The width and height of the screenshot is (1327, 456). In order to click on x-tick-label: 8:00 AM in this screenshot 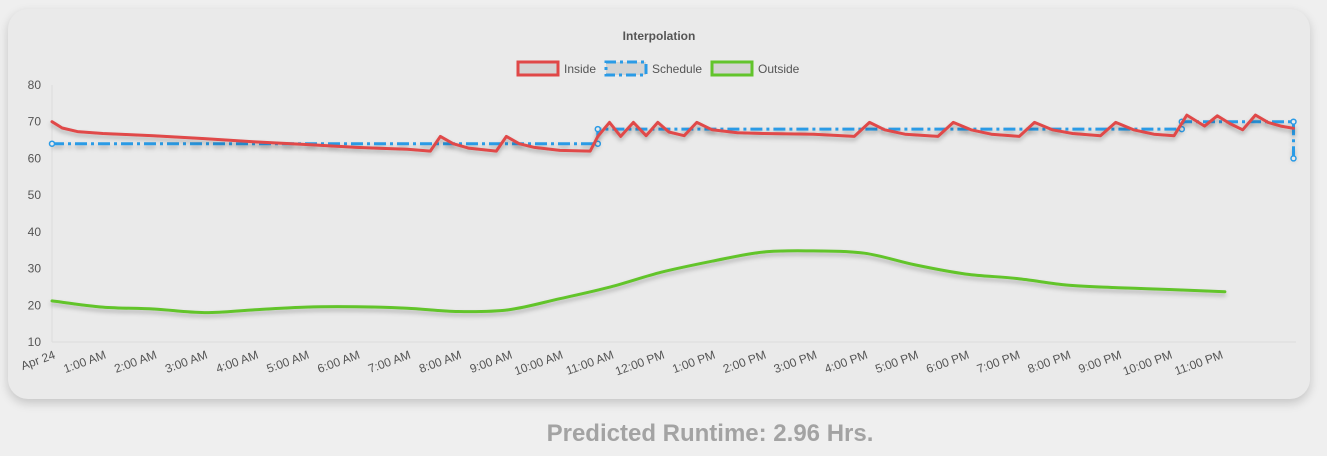, I will do `click(440, 362)`.